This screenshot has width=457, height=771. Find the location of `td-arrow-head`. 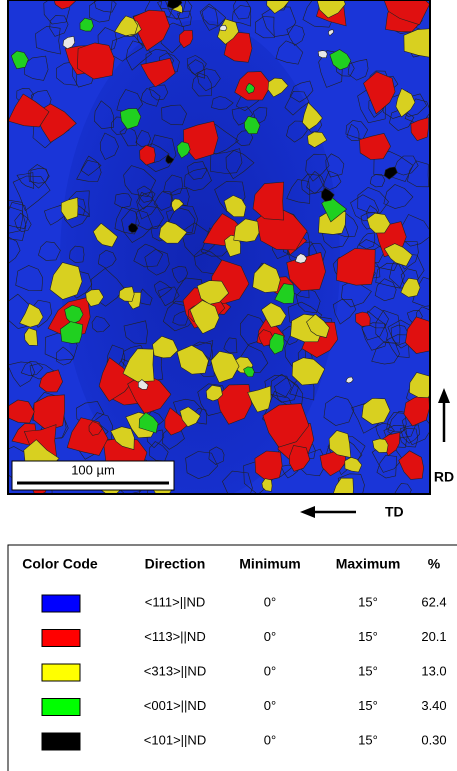

td-arrow-head is located at coordinates (307, 512).